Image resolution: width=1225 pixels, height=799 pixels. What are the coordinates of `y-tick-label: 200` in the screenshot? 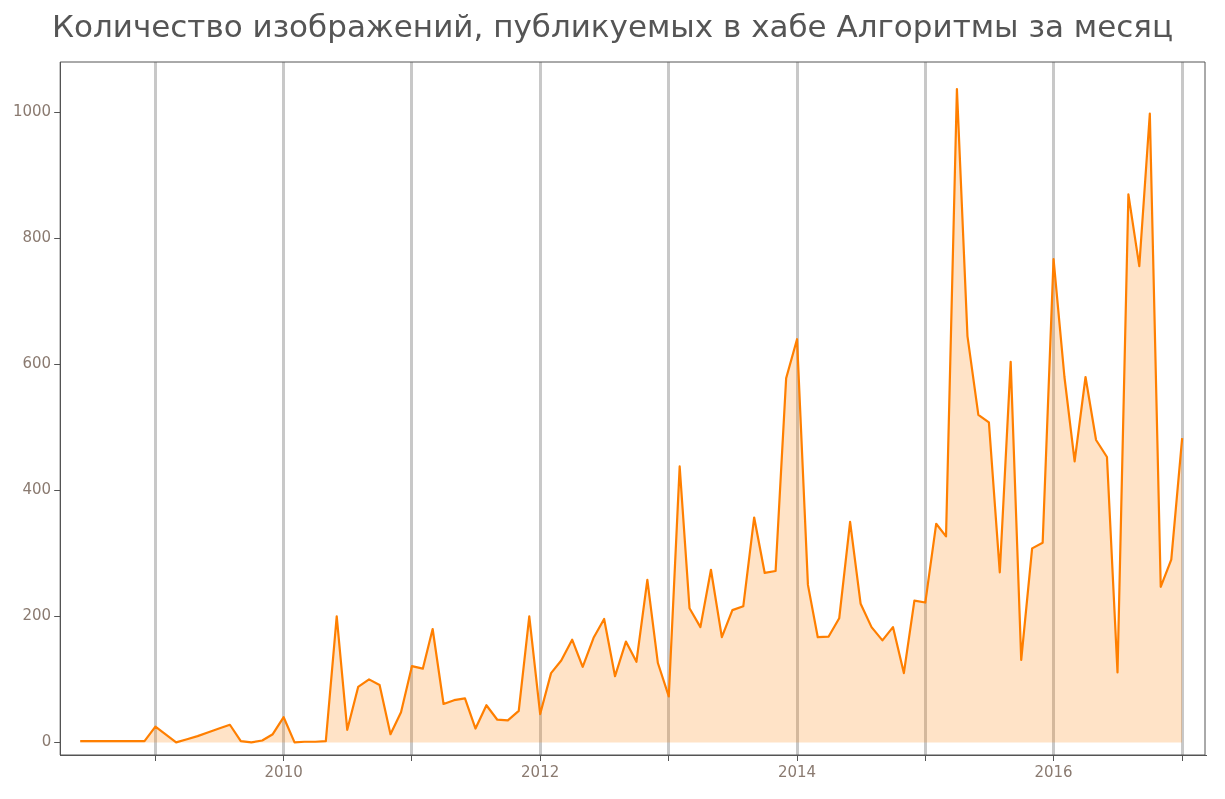 It's located at (37, 615).